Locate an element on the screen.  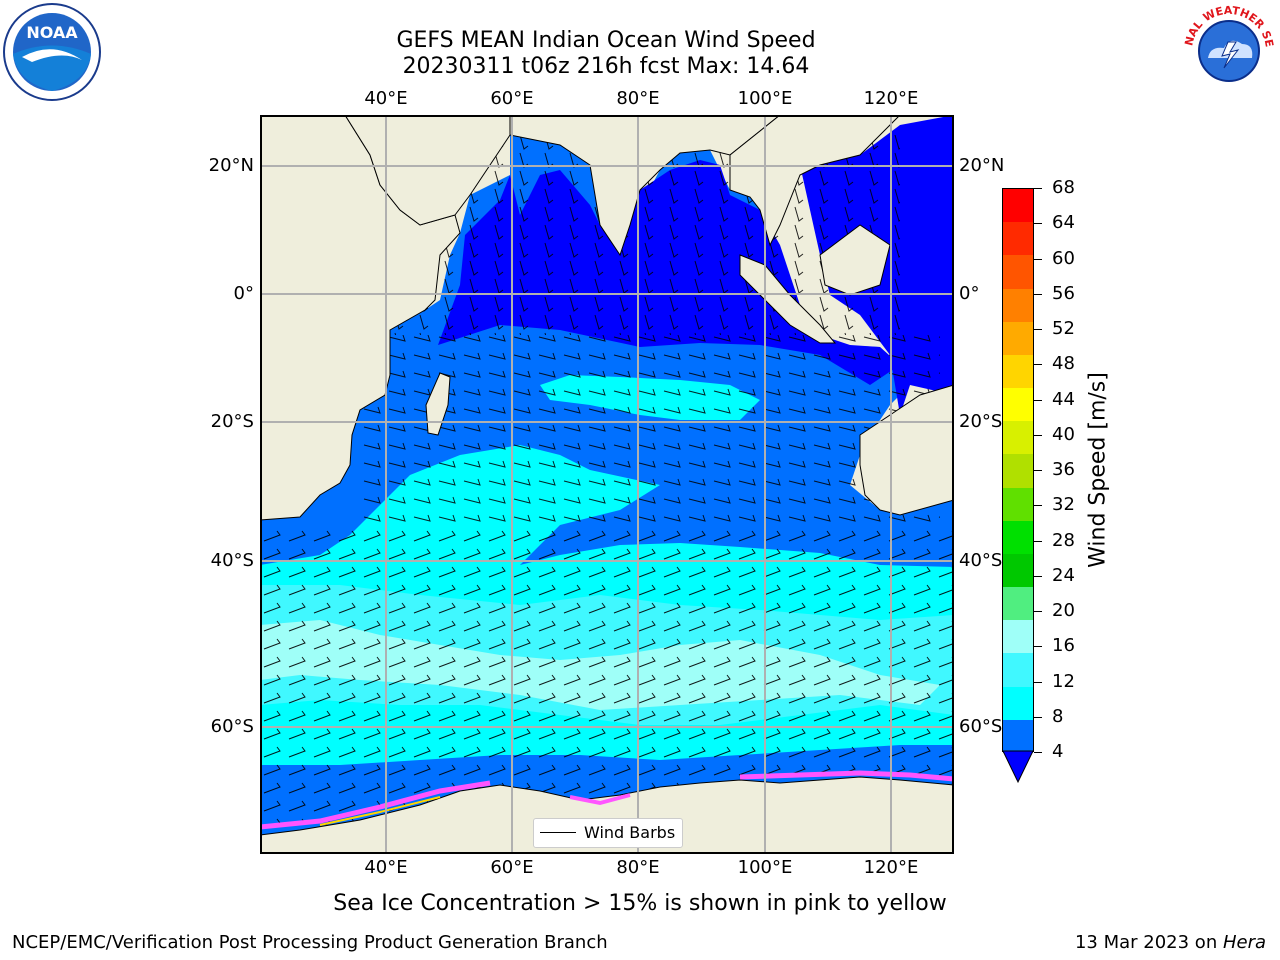
colorbar-tick-label: 68 is located at coordinates (1063, 187).